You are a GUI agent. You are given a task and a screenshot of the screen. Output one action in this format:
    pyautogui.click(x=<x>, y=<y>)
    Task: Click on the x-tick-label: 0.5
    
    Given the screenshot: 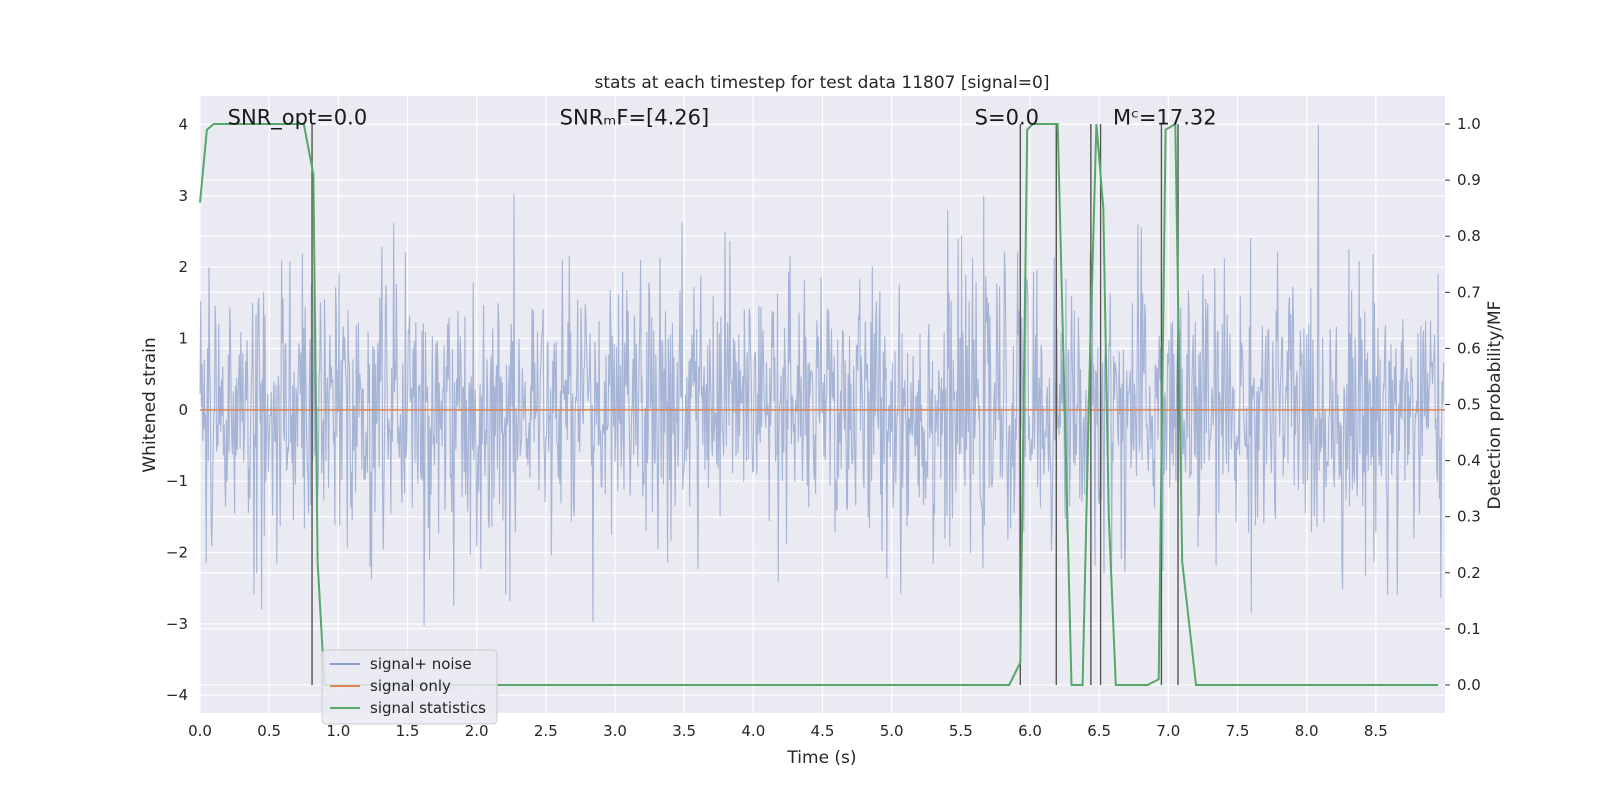 What is the action you would take?
    pyautogui.click(x=269, y=731)
    